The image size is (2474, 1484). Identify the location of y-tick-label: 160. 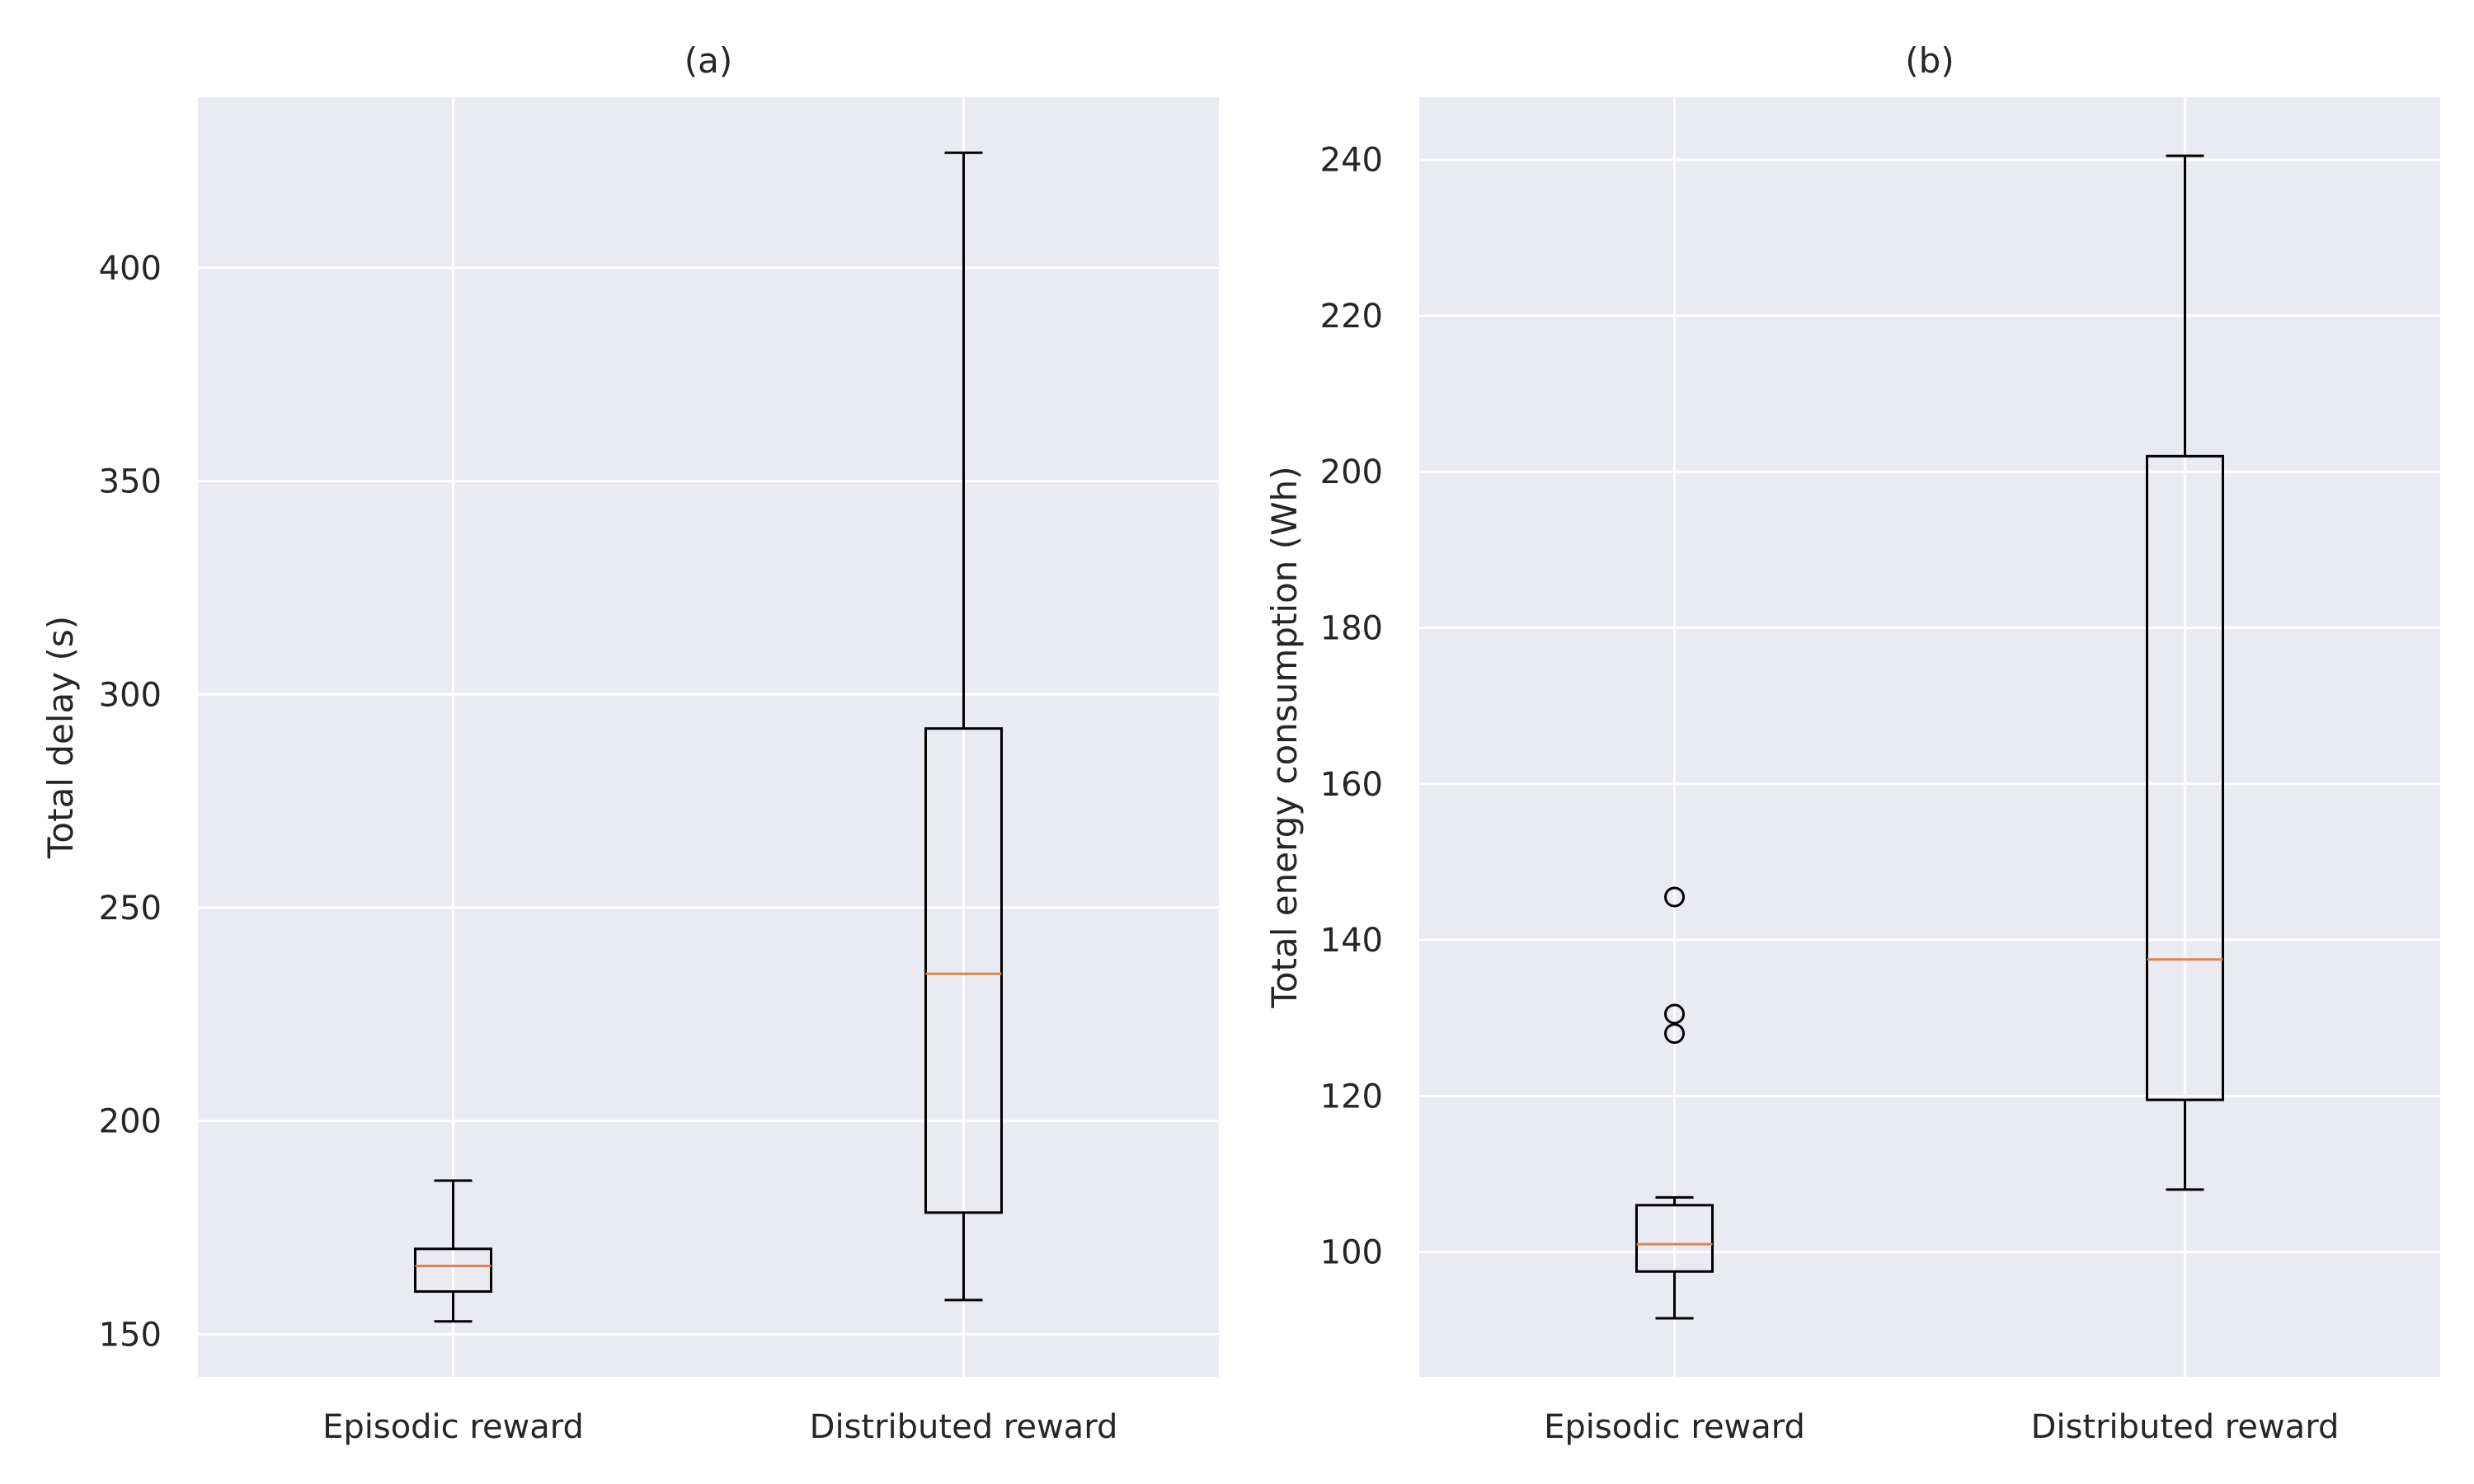
(1351, 785).